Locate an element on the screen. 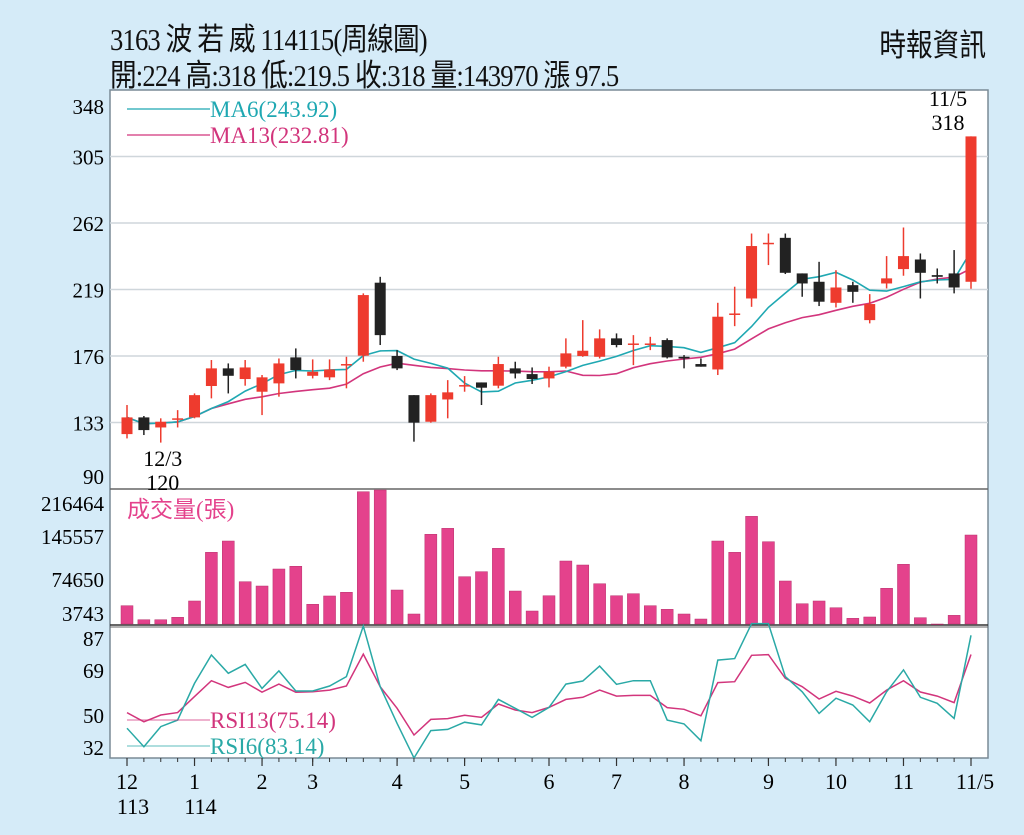  x-tick-year: 113 is located at coordinates (133, 806).